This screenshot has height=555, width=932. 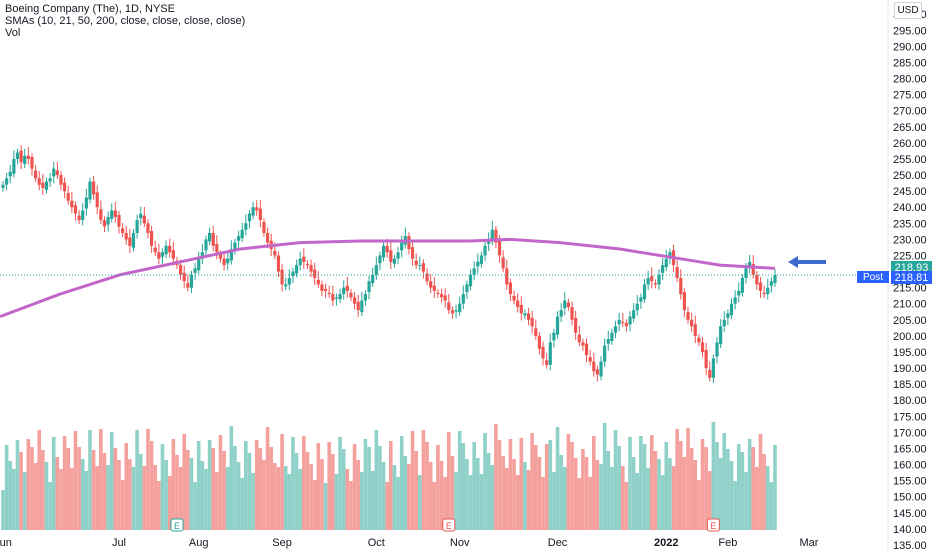 What do you see at coordinates (910, 369) in the screenshot?
I see `y-tick-label: 190.00` at bounding box center [910, 369].